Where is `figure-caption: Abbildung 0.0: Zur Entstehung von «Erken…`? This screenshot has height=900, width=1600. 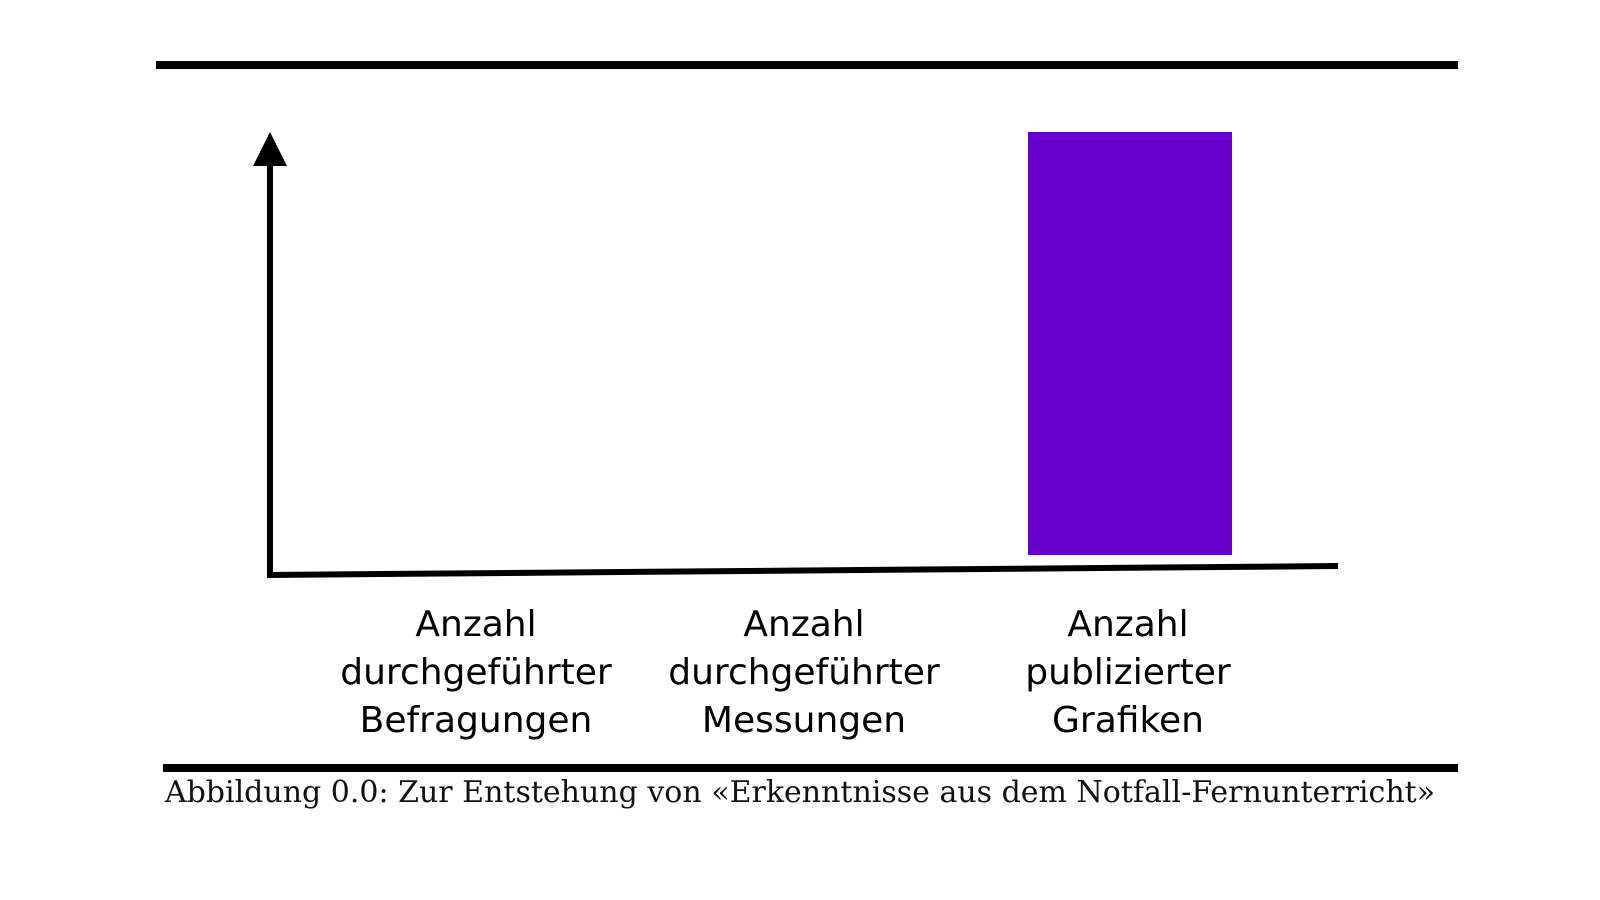
figure-caption: Abbildung 0.0: Zur Entstehung von «Erken… is located at coordinates (800, 792).